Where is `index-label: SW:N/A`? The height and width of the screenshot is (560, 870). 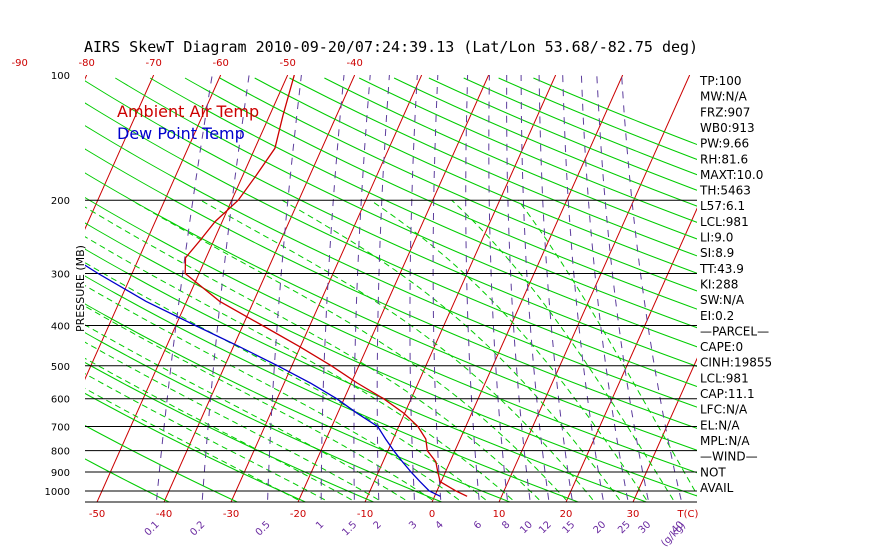
index-label: SW:N/A is located at coordinates (722, 300).